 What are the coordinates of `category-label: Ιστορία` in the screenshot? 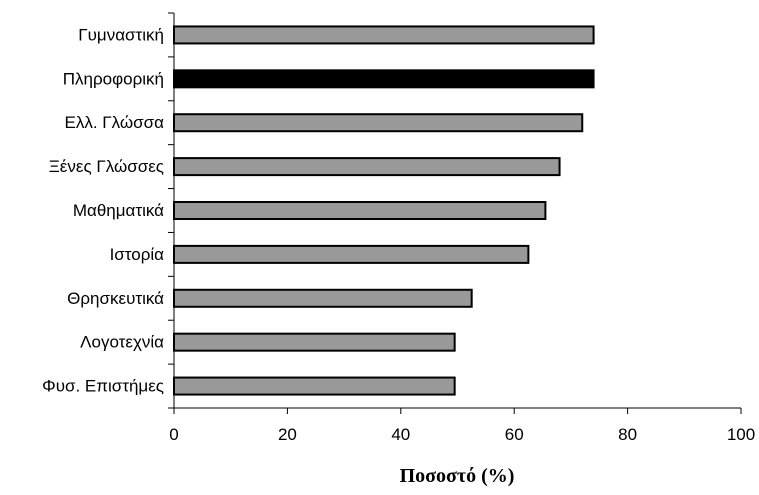 It's located at (137, 254).